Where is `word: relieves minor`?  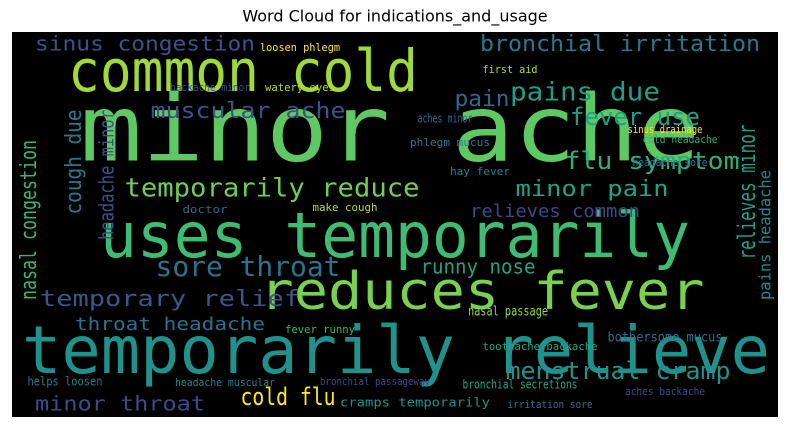
word: relieves minor is located at coordinates (747, 192).